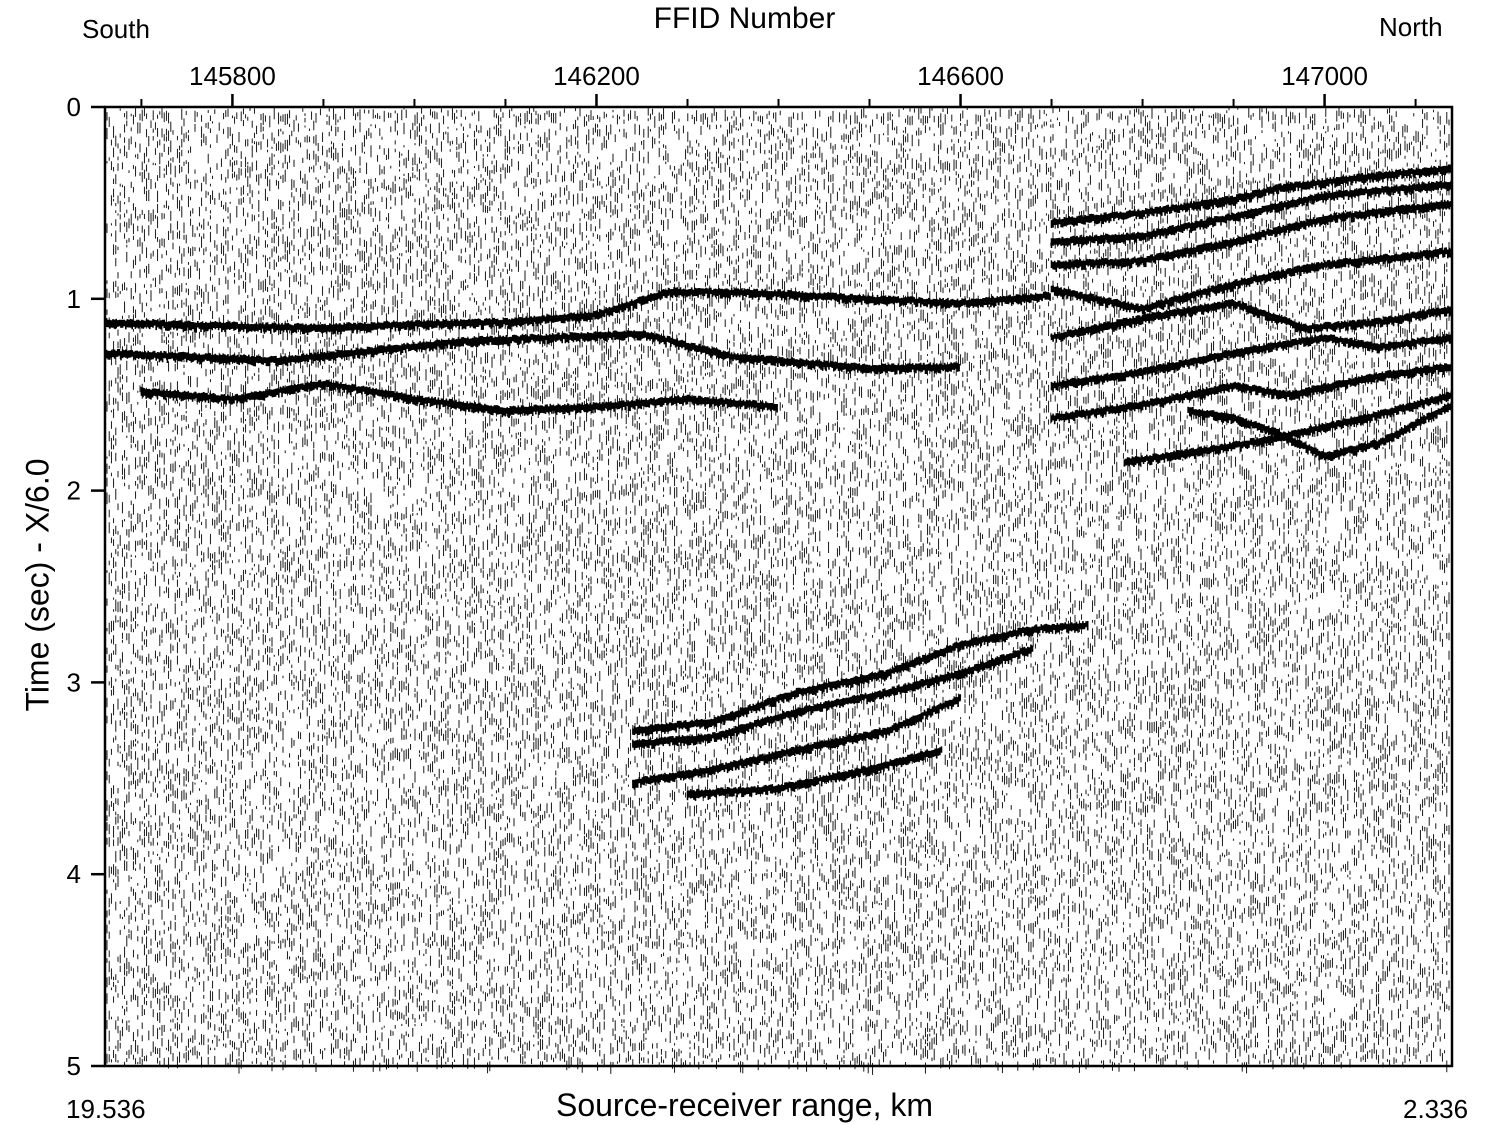 The image size is (1489, 1125). I want to click on south-direction-label: South, so click(116, 29).